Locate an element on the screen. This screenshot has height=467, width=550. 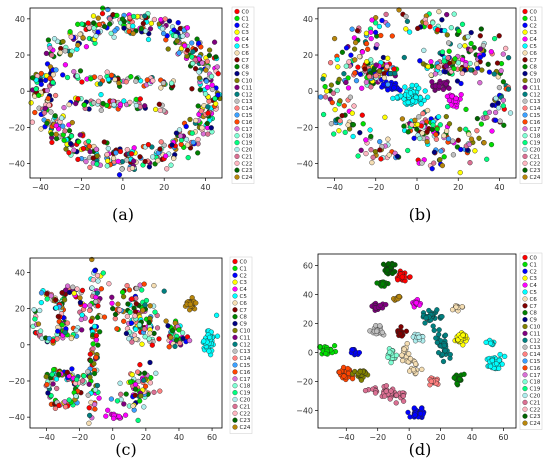
y-tick-label: −40 is located at coordinates (304, 411).